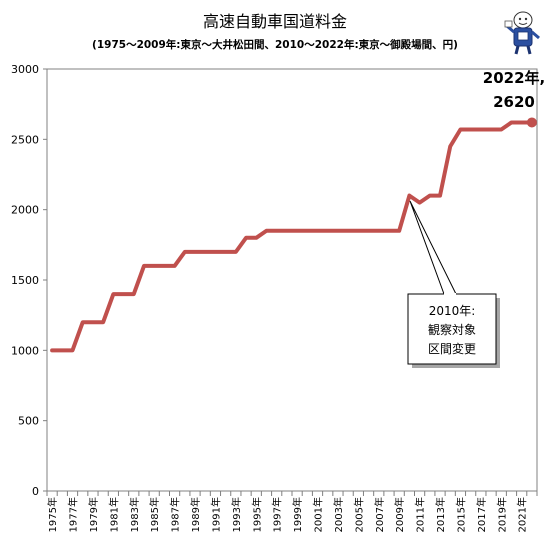  I want to click on last-data-point, so click(531, 122).